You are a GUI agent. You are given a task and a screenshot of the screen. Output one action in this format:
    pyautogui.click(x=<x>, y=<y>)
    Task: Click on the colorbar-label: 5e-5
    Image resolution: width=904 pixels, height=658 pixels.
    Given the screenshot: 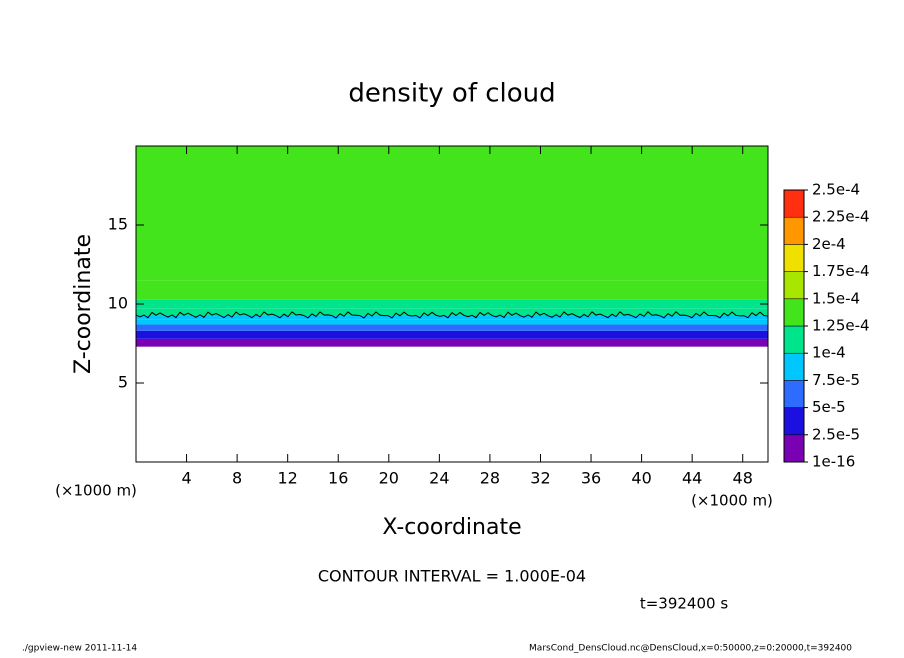 What is the action you would take?
    pyautogui.click(x=829, y=407)
    